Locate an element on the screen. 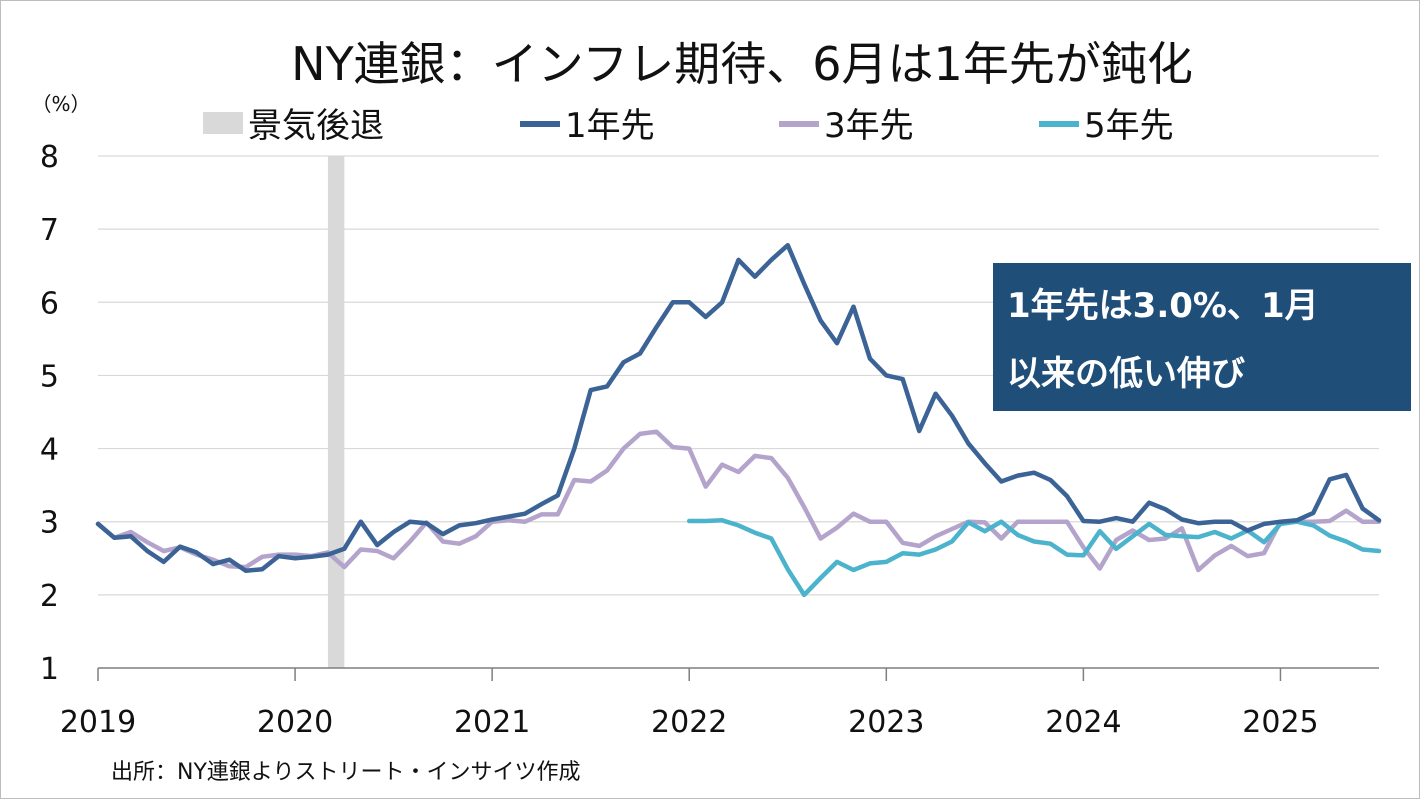  legend-label-5y: 5年先 is located at coordinates (1129, 126).